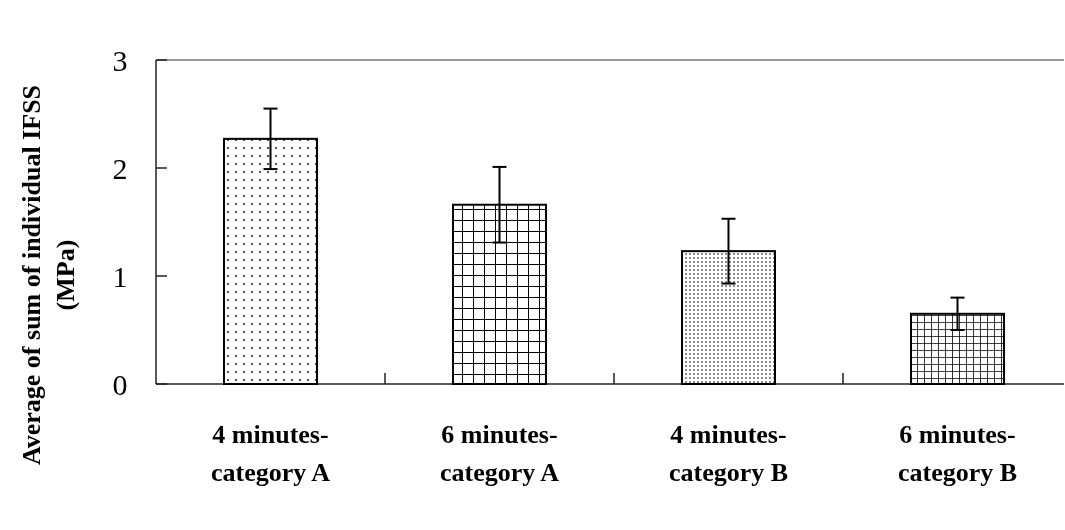 This screenshot has height=530, width=1065. I want to click on x-tick-label: 6 minutes- category B, so click(957, 453).